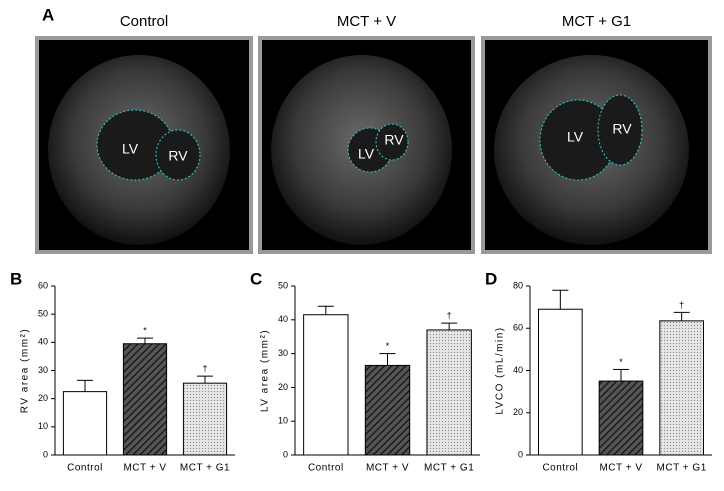 This screenshot has width=724, height=491. What do you see at coordinates (25, 370) in the screenshot?
I see `y-axis-label: RV area (mm²)` at bounding box center [25, 370].